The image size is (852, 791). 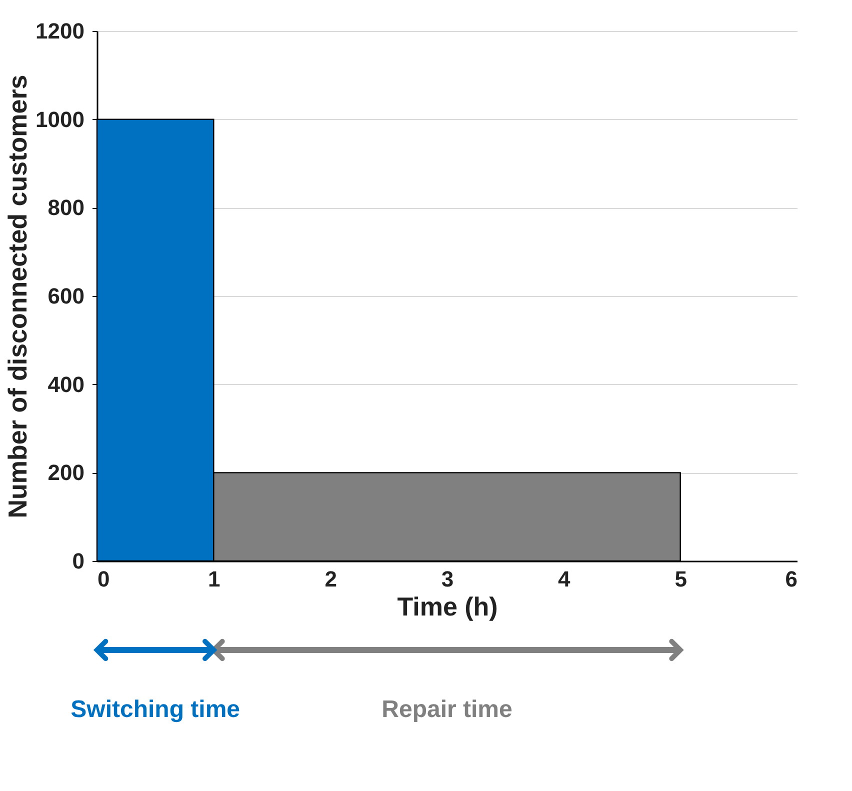 I want to click on x-tick-label: 0, so click(x=104, y=579).